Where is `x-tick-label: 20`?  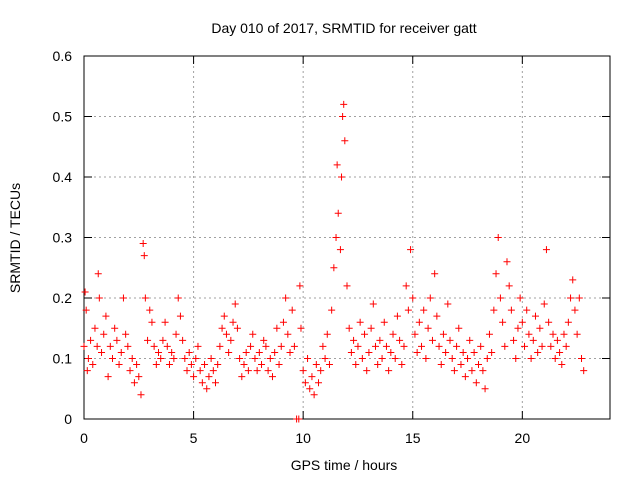
x-tick-label: 20 is located at coordinates (523, 438).